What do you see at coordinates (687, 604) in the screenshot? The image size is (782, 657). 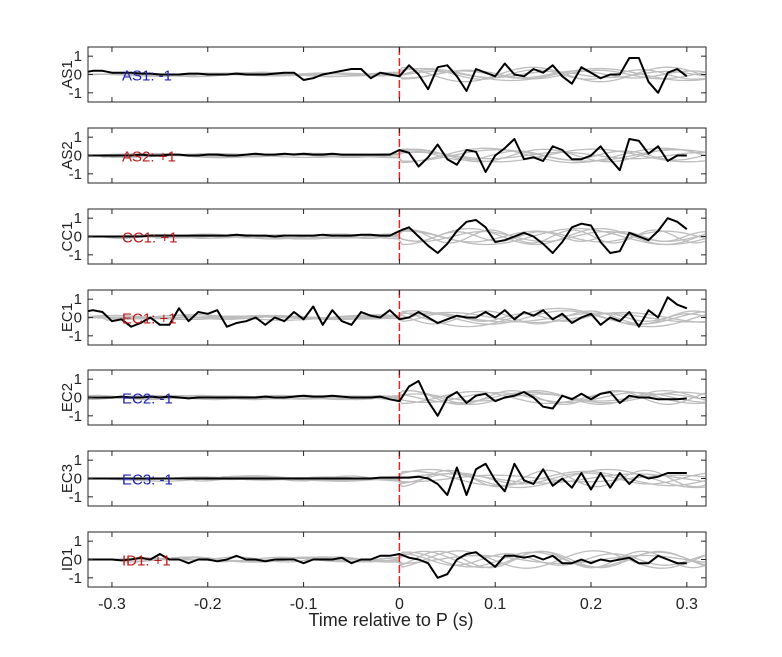 I see `x-tick-label: 0.3` at bounding box center [687, 604].